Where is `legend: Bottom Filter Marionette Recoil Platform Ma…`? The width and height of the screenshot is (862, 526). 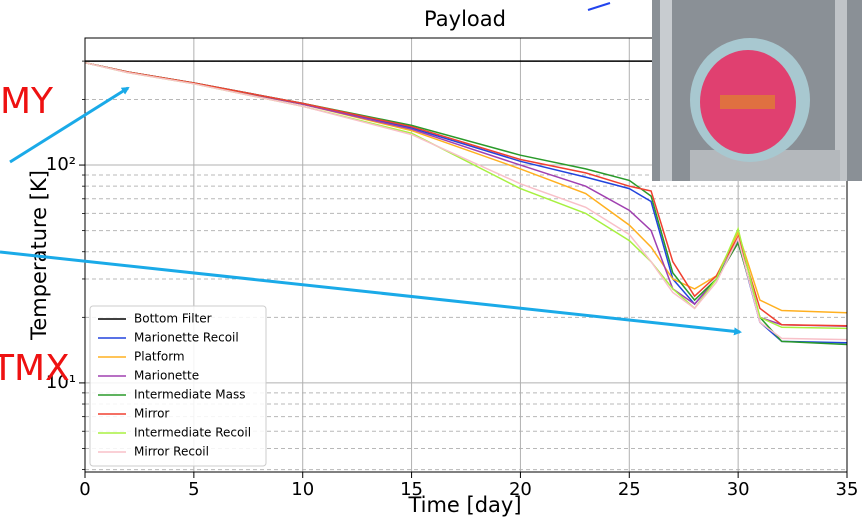
legend: Bottom Filter Marionette Recoil Platform Ma… is located at coordinates (178, 386).